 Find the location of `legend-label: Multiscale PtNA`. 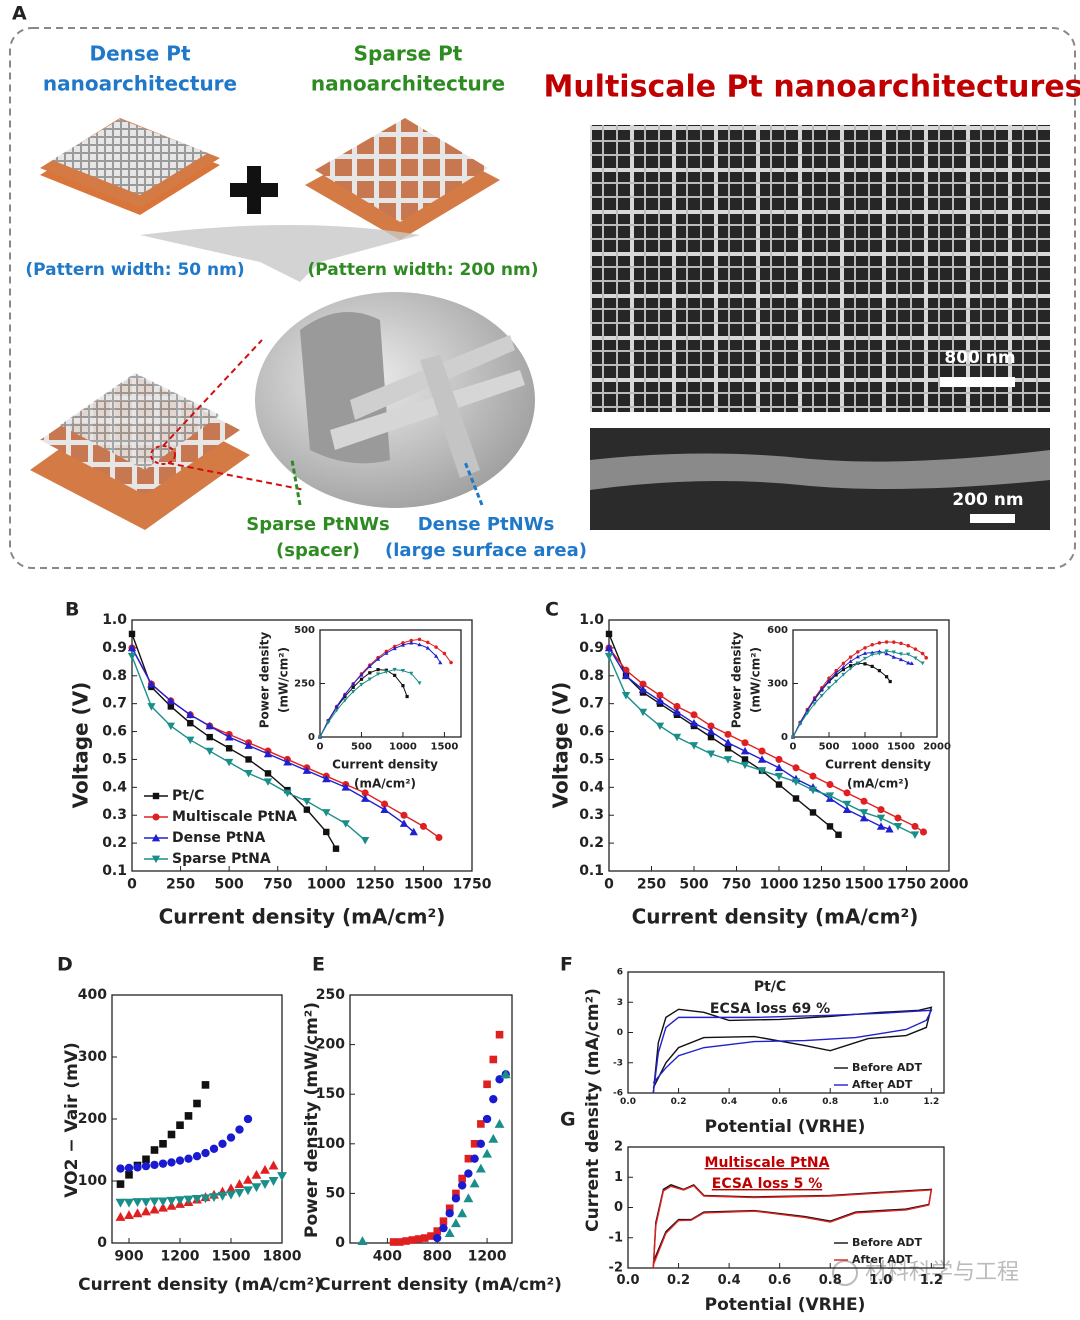

legend-label: Multiscale PtNA is located at coordinates (234, 817).